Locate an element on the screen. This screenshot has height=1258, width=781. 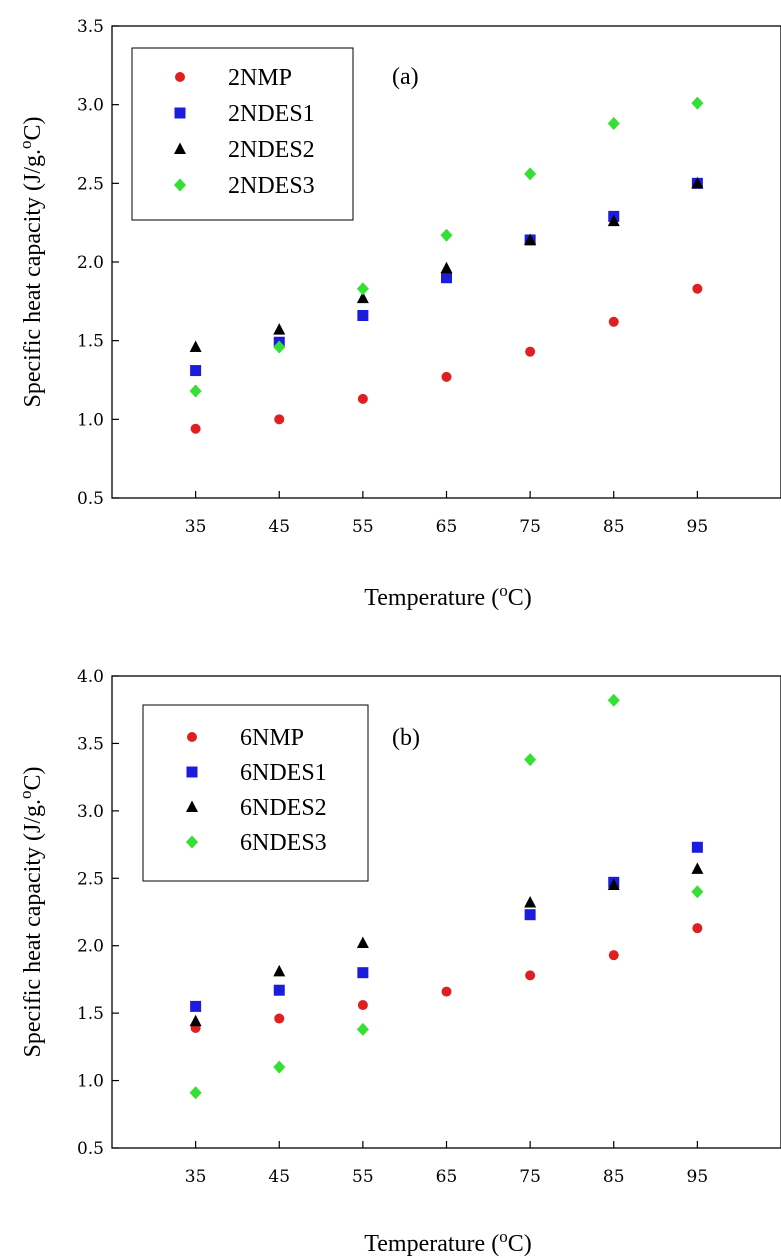
legend-label-2ndes3: 2NDES3 is located at coordinates (271, 186).